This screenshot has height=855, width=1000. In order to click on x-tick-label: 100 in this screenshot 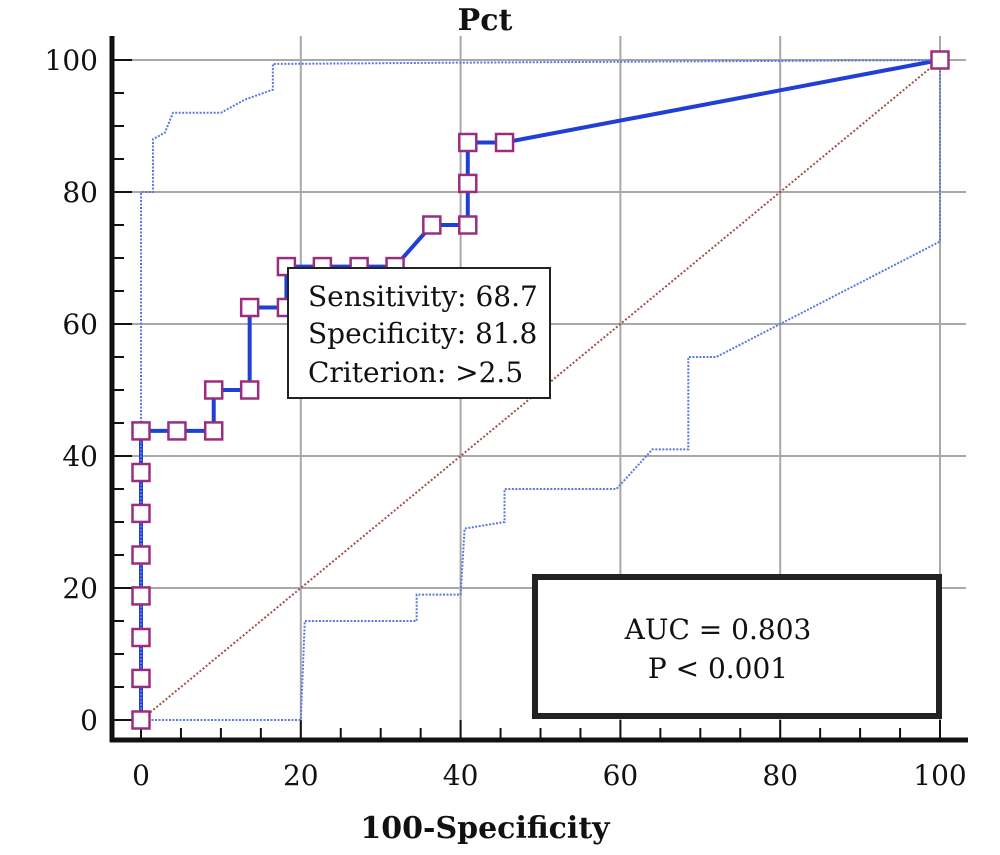, I will do `click(939, 775)`.